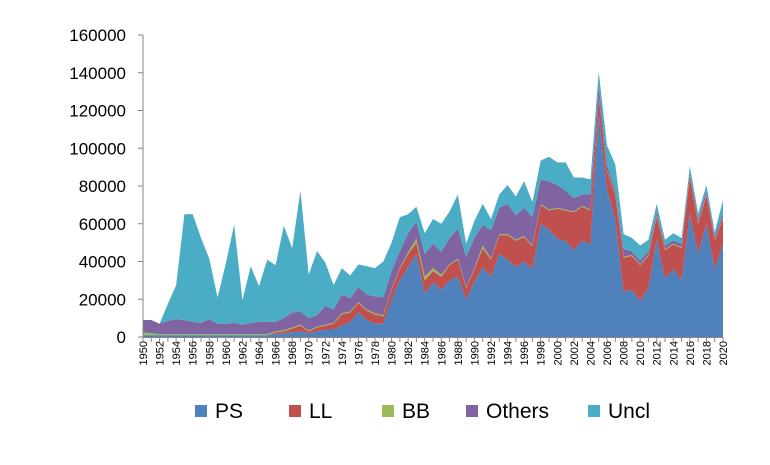 This screenshot has width=770, height=465. I want to click on x-tick-label: 2014, so click(674, 353).